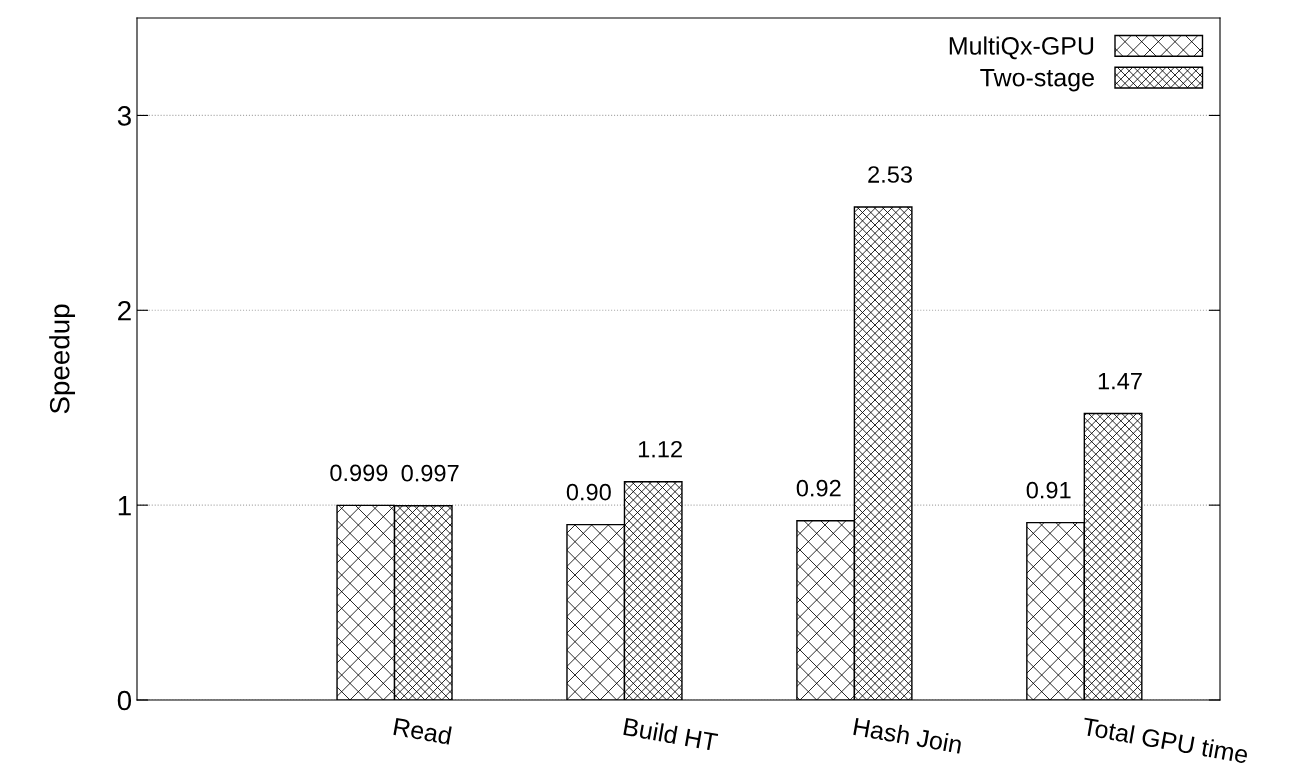 Image resolution: width=1295 pixels, height=772 pixels. What do you see at coordinates (124, 506) in the screenshot?
I see `y-tick-label: 1` at bounding box center [124, 506].